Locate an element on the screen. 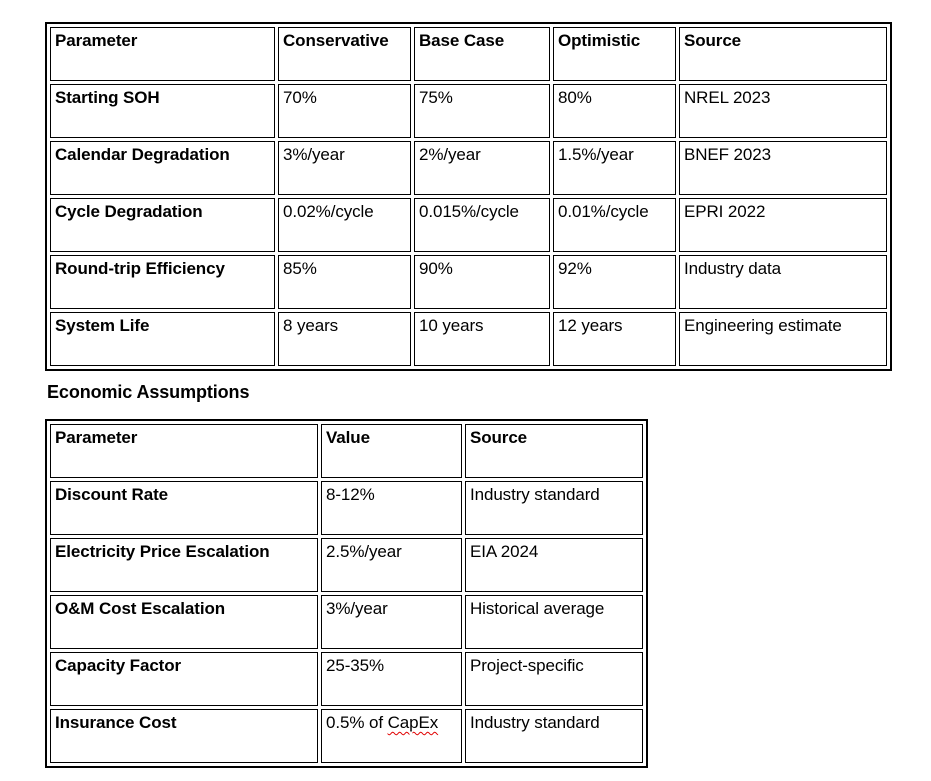  row-header: Round-trip Efficiency is located at coordinates (162, 282).